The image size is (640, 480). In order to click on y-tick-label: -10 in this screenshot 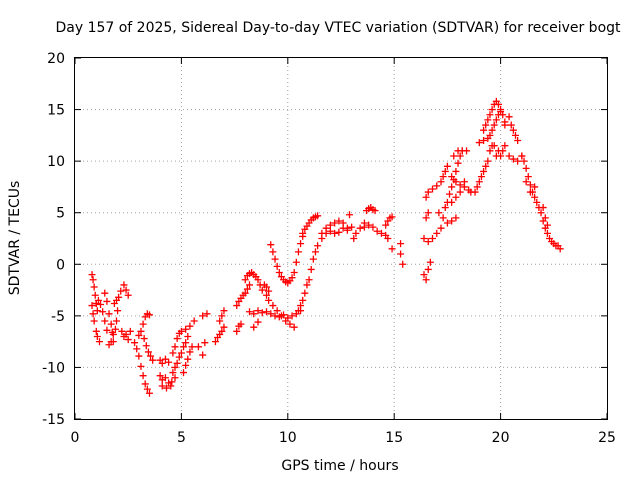, I will do `click(53, 368)`.